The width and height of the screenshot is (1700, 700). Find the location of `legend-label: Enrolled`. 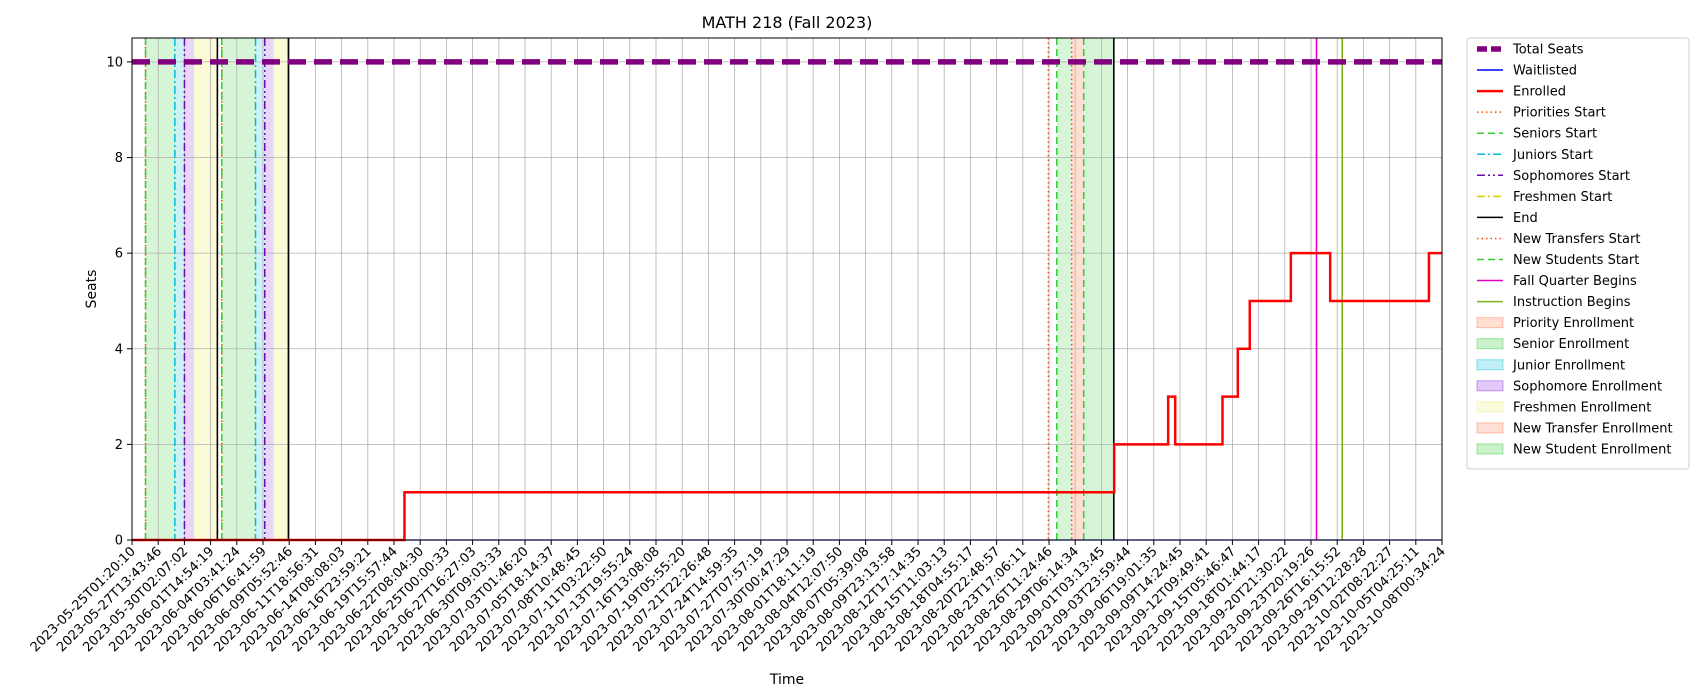

legend-label: Enrolled is located at coordinates (1539, 92).